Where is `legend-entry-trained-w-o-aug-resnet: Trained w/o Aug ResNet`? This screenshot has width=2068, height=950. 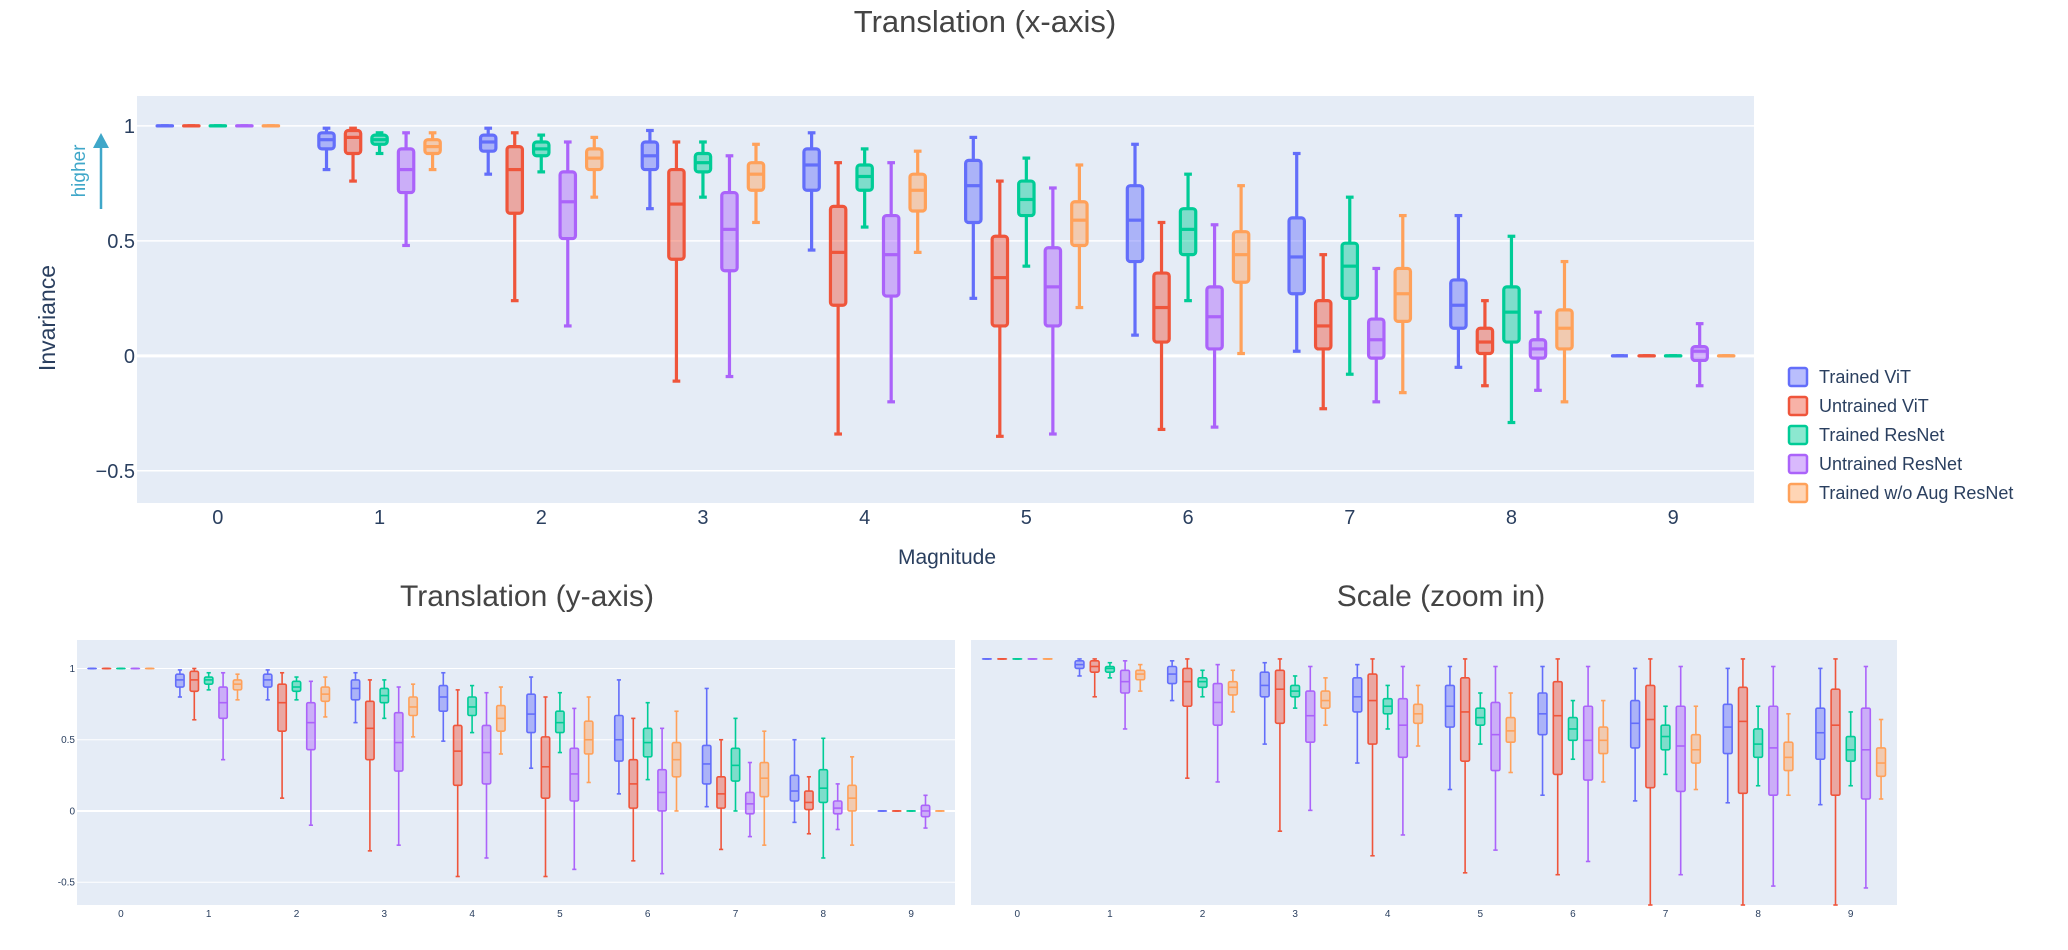
legend-entry-trained-w-o-aug-resnet: Trained w/o Aug ResNet is located at coordinates (1900, 493).